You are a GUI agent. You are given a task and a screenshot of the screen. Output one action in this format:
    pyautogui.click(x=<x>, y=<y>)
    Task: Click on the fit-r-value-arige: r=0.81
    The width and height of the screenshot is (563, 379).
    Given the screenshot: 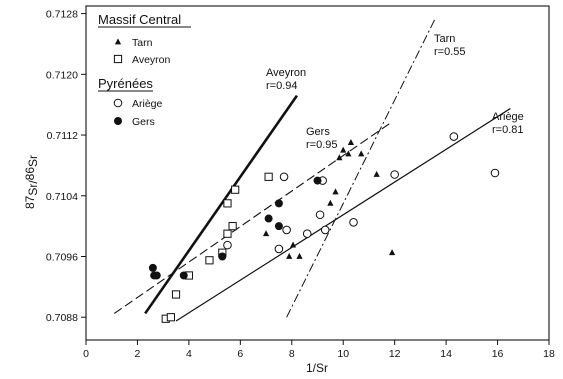 What is the action you would take?
    pyautogui.click(x=508, y=130)
    